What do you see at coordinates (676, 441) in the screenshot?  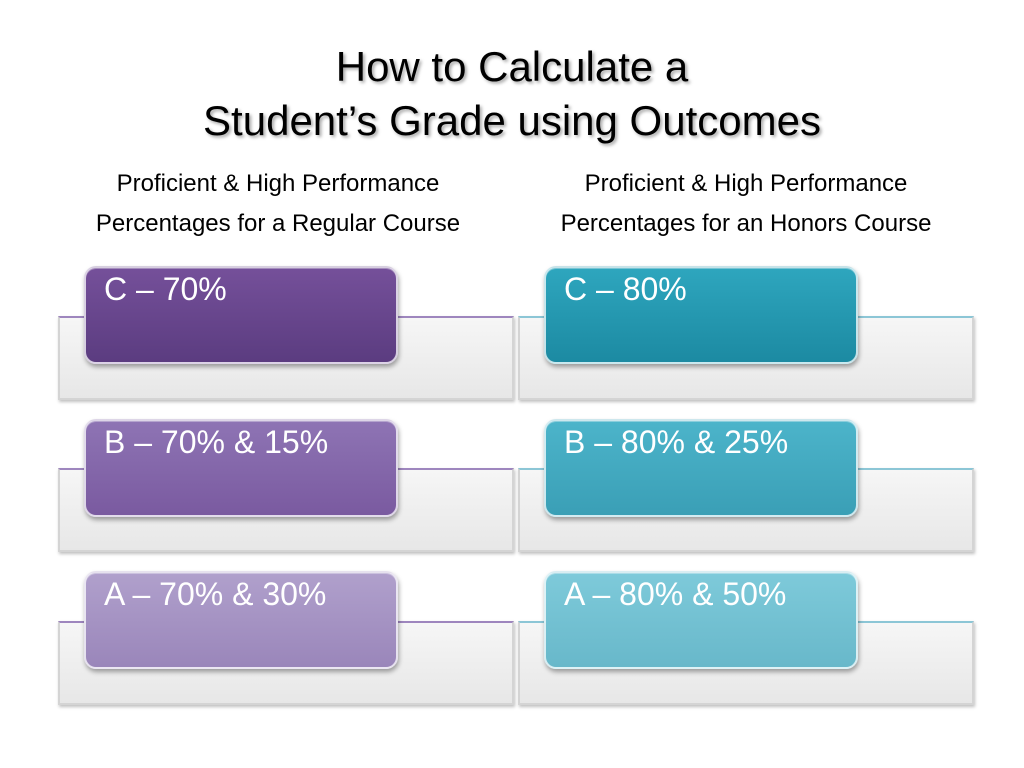 I see `honors-grade-b-label: B – 80% & 25%` at bounding box center [676, 441].